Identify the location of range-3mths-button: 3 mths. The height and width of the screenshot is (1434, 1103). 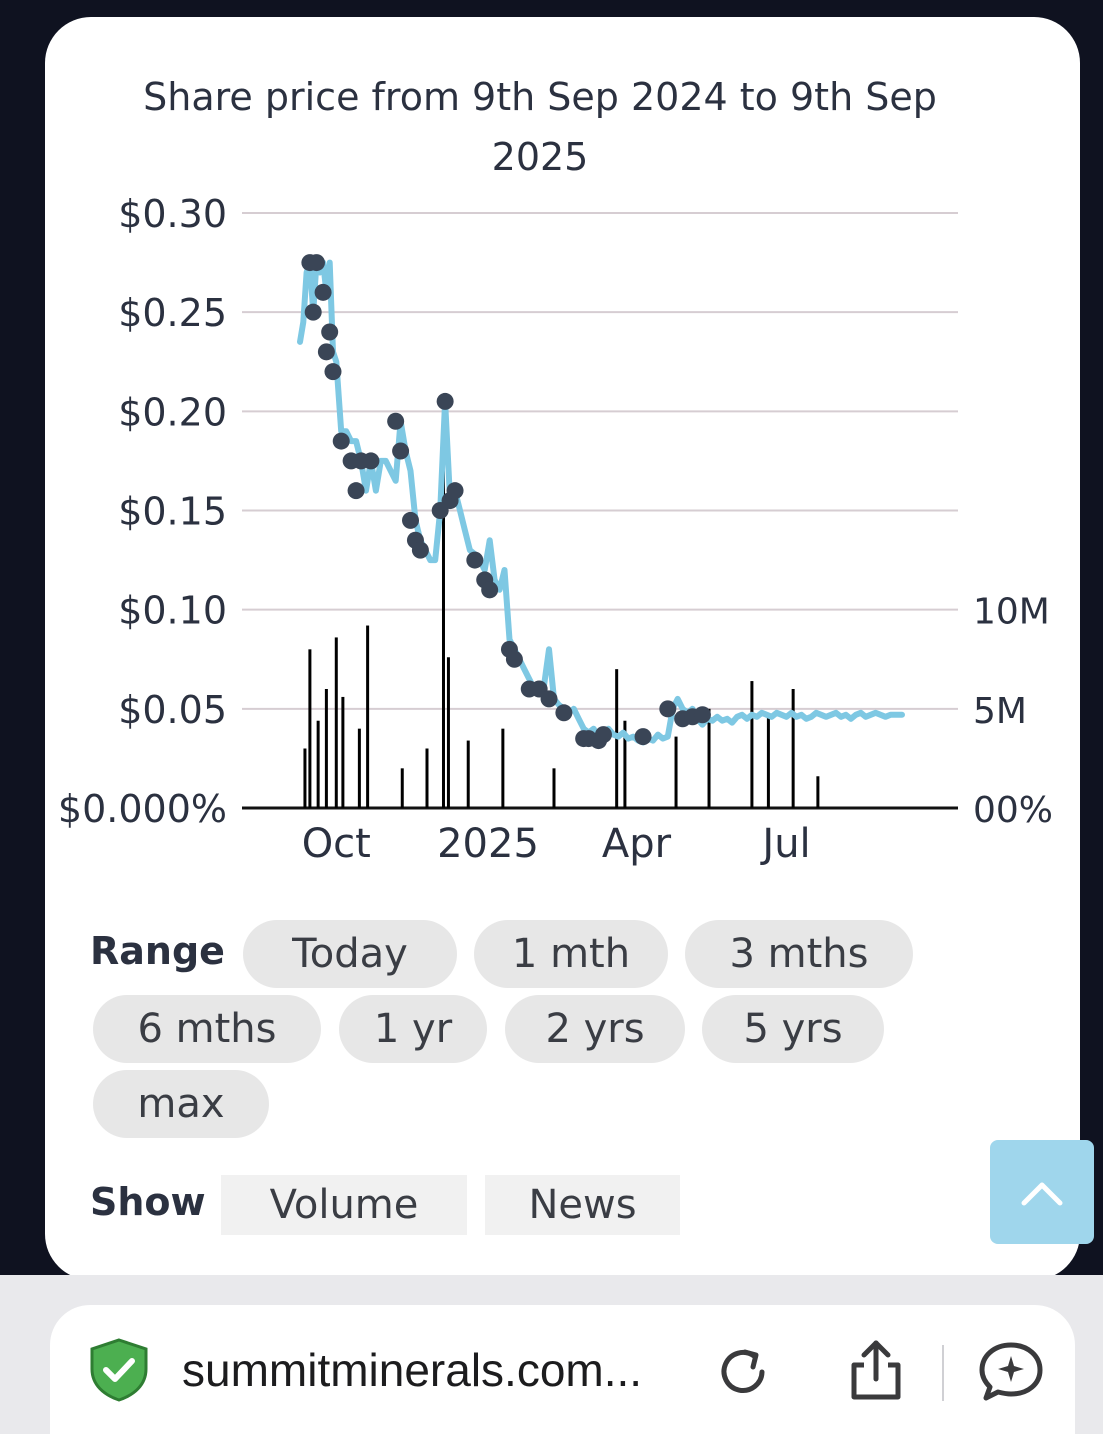
(799, 954).